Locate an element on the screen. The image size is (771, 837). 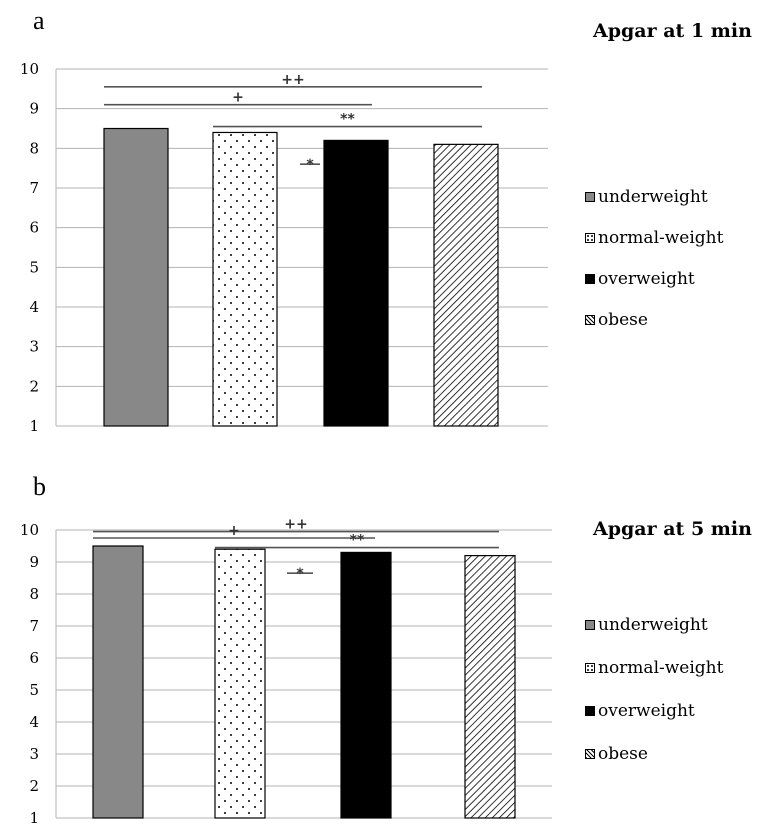
chart-title: Apgar at 1 min is located at coordinates (672, 31).